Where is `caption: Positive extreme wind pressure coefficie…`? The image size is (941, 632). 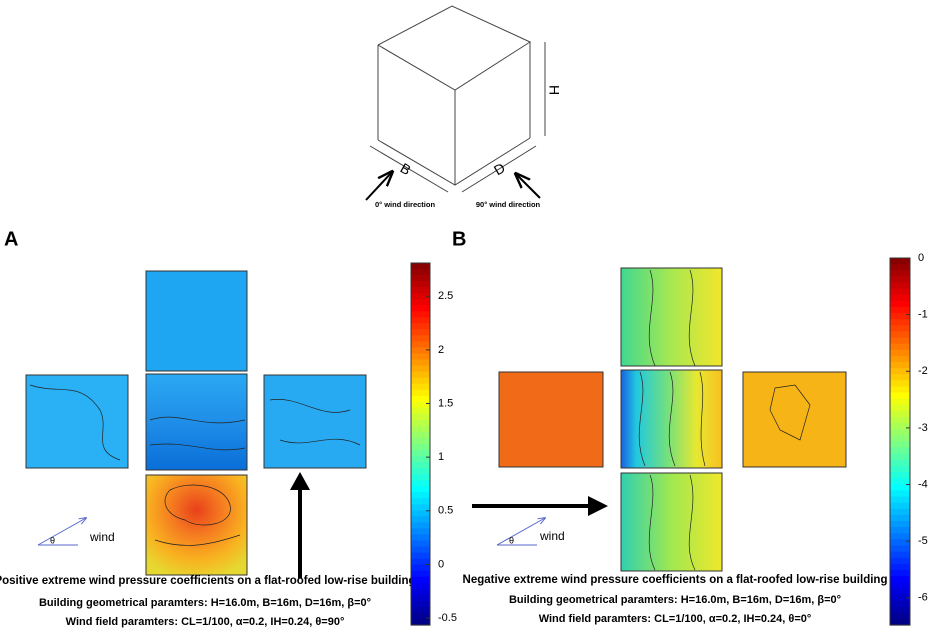 caption: Positive extreme wind pressure coefficie… is located at coordinates (208, 581).